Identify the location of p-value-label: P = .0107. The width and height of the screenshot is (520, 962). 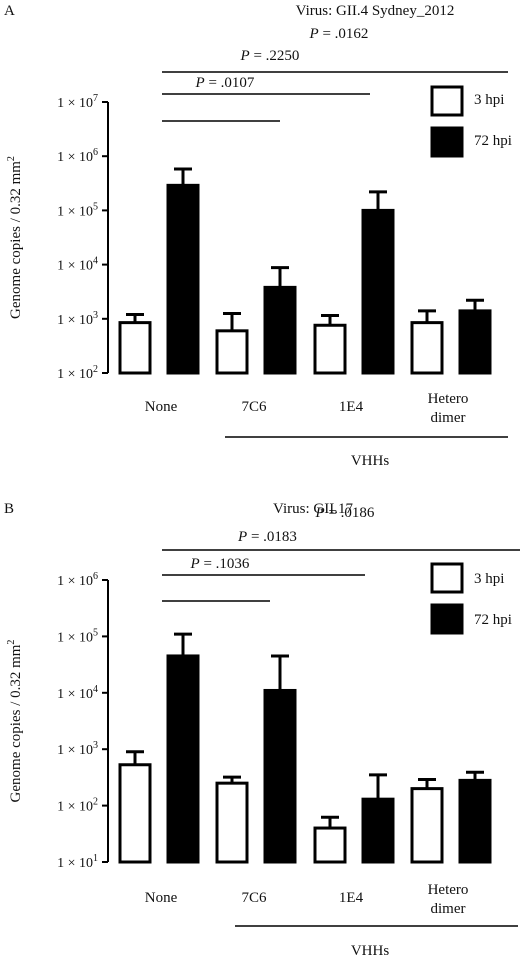
(225, 83).